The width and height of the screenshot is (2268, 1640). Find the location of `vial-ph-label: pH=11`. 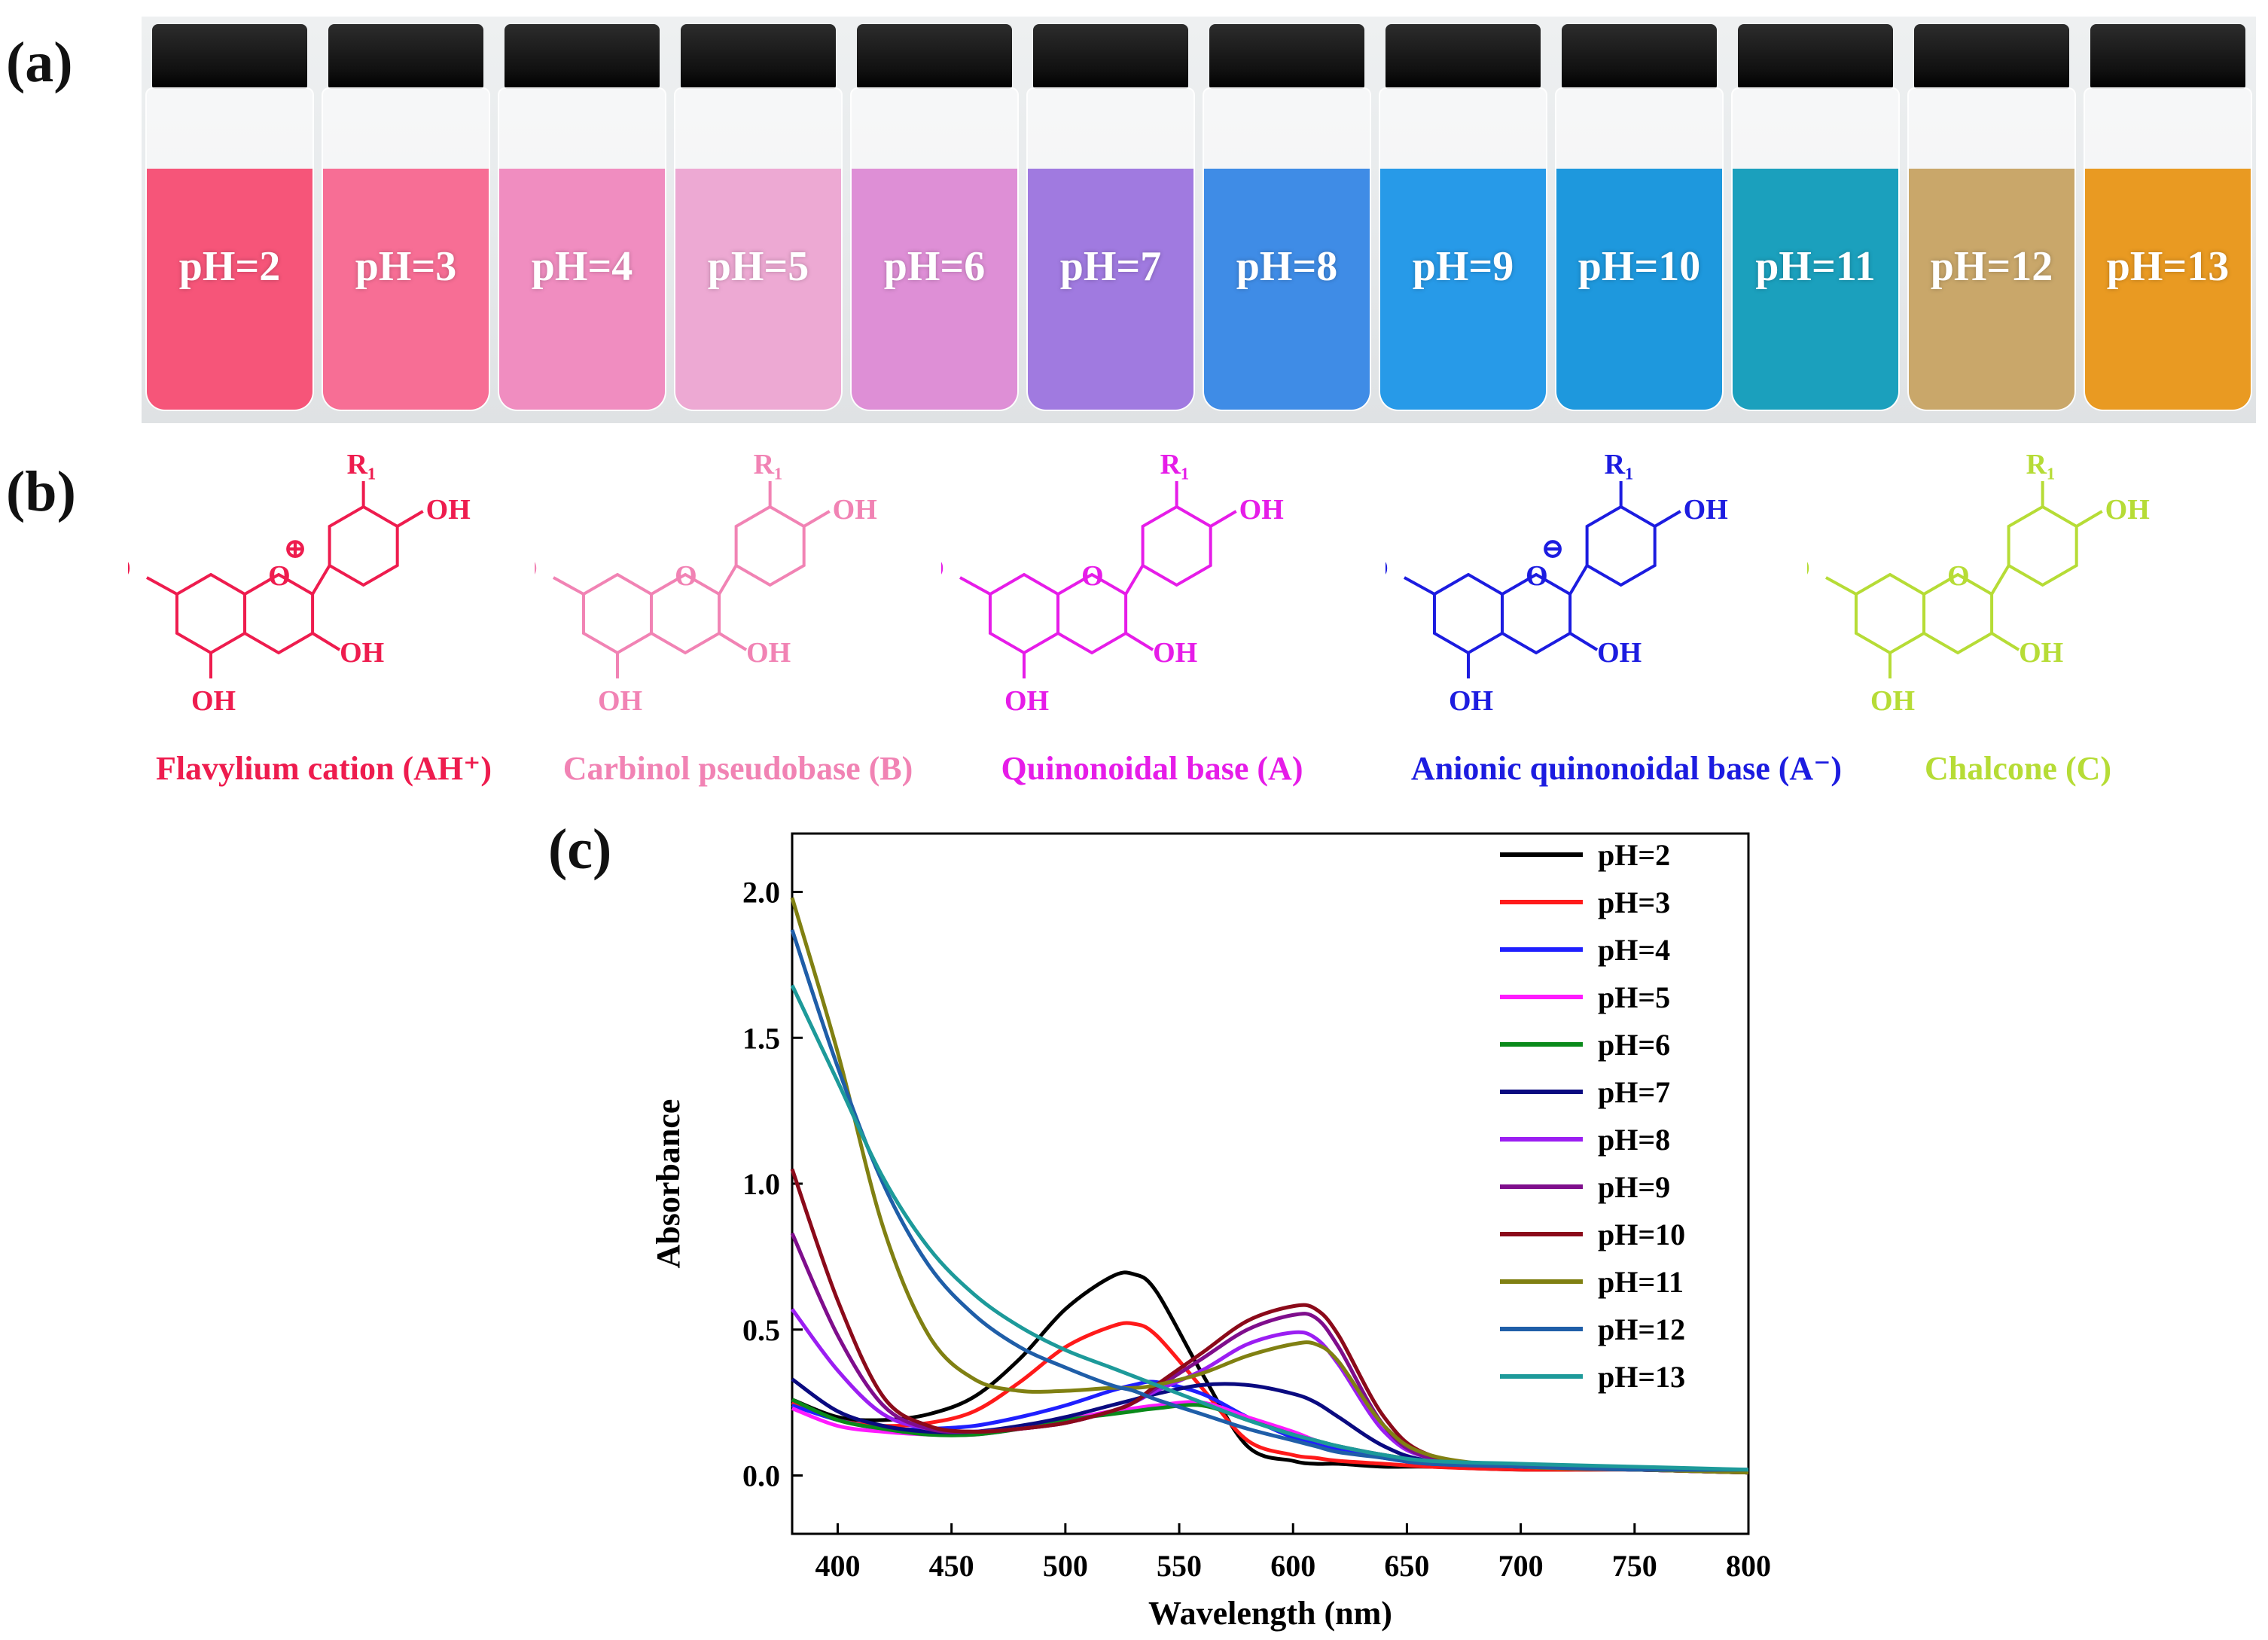

vial-ph-label: pH=11 is located at coordinates (1815, 266).